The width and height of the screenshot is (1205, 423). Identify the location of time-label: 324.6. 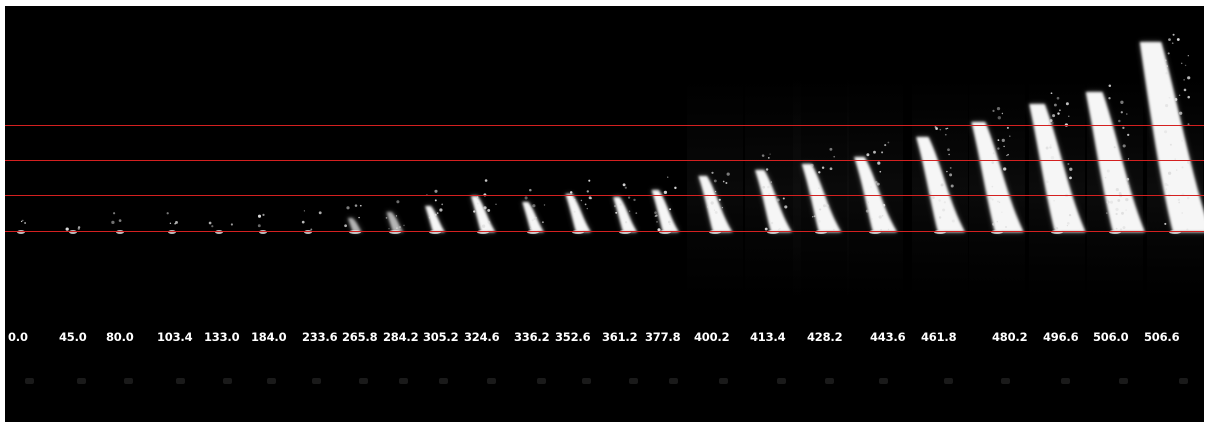
(482, 337).